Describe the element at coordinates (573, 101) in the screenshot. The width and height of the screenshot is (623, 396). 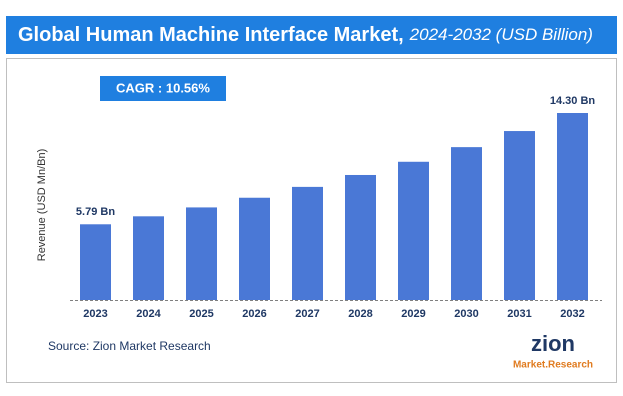
I see `value-label: 14.30 Bn` at that location.